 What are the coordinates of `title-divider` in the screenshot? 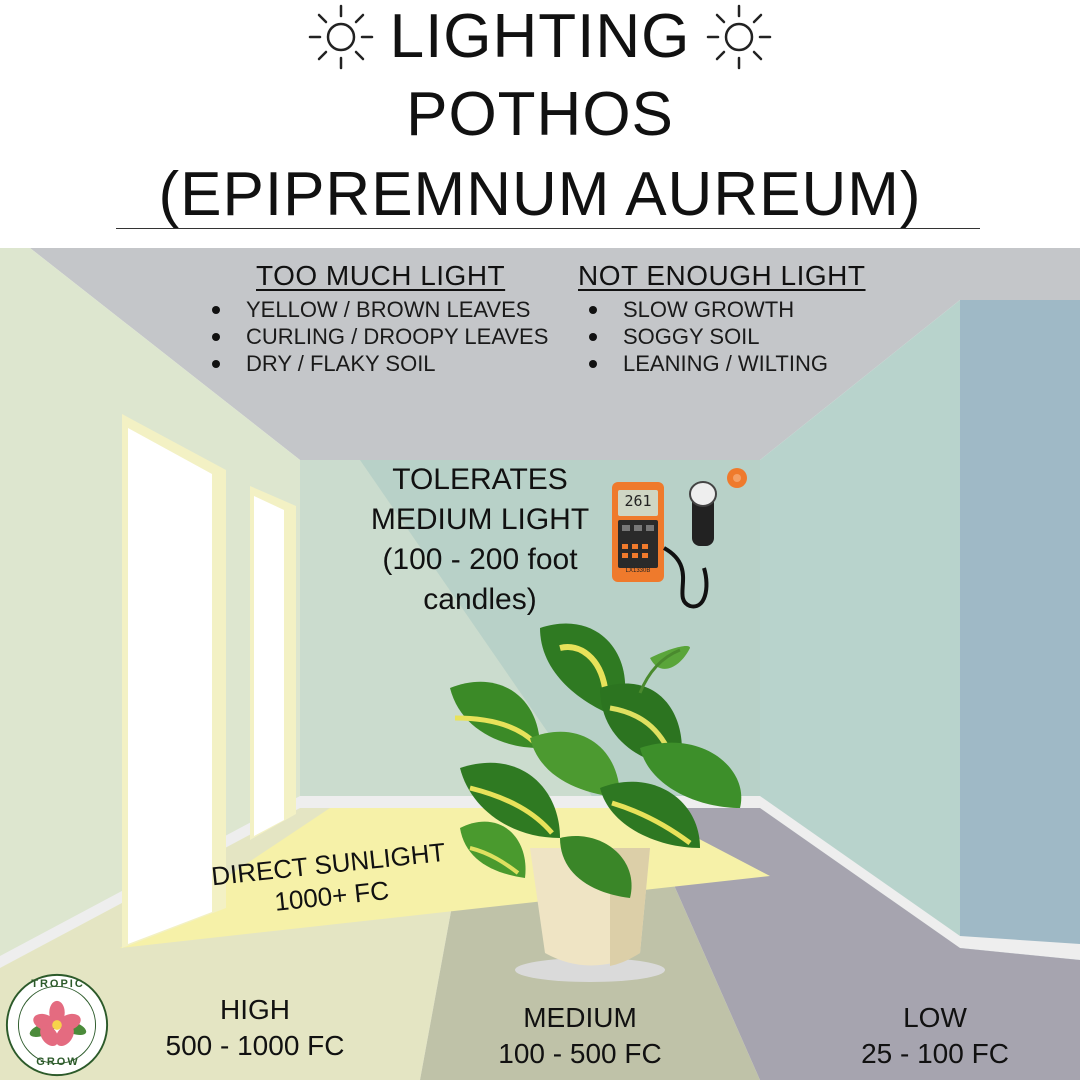 It's located at (548, 228).